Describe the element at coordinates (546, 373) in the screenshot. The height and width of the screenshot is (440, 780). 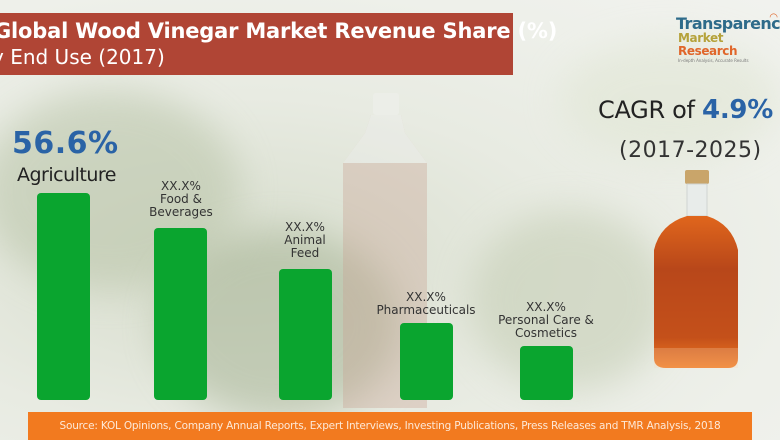
I see `bar-personal-care` at that location.